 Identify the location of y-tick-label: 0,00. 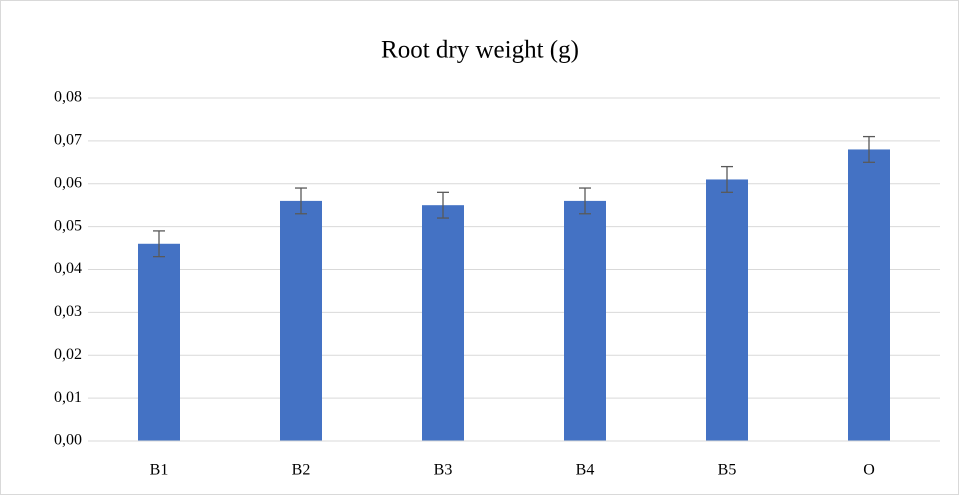
(68, 440).